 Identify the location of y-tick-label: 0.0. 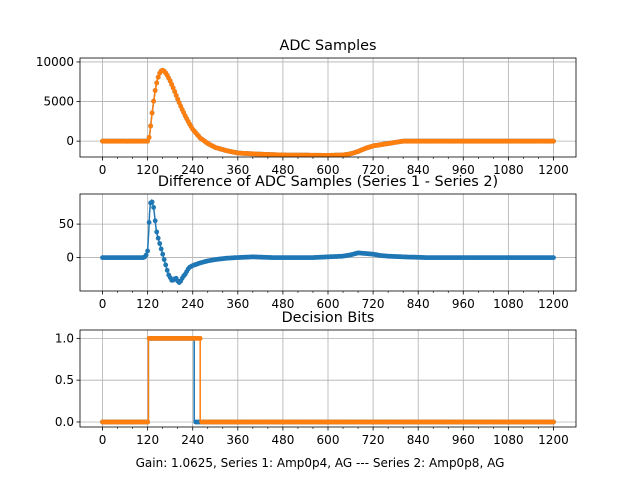
(64, 422).